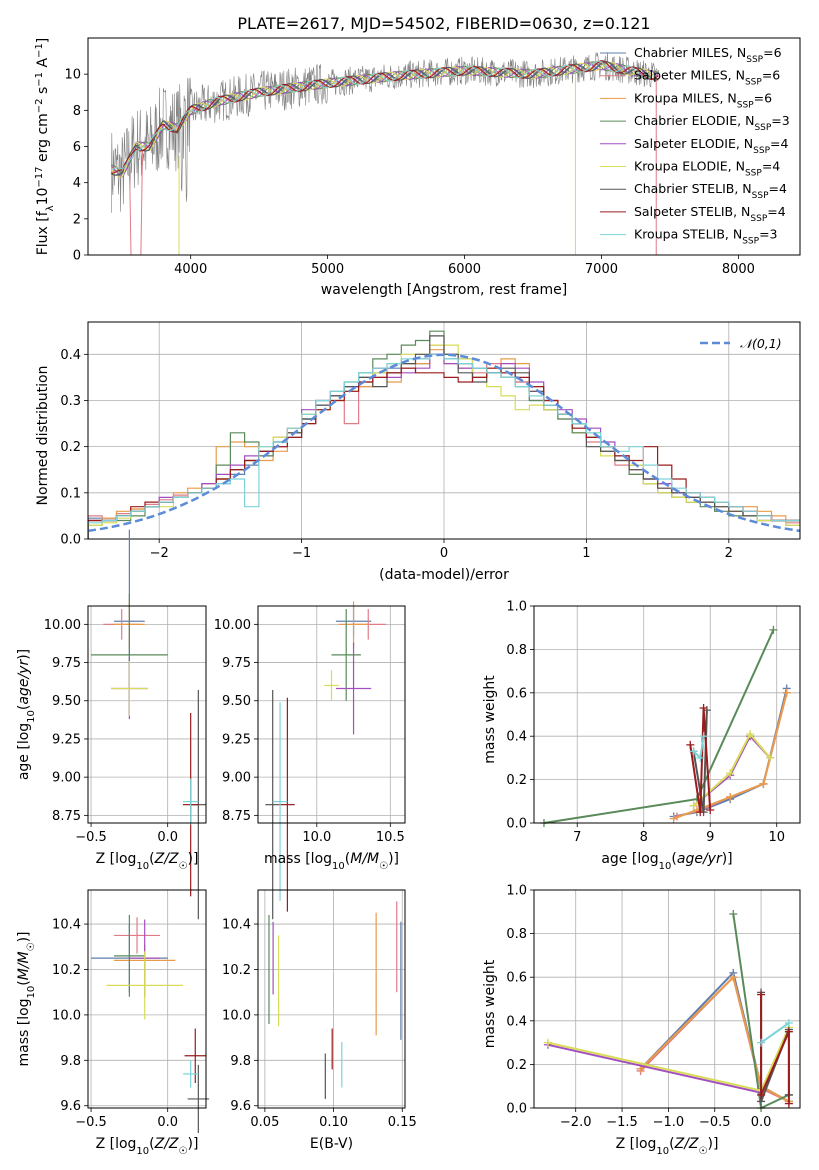 This screenshot has height=1170, width=819. What do you see at coordinates (761, 343) in the screenshot?
I see `legend-label: 𝒩(0,1)` at bounding box center [761, 343].